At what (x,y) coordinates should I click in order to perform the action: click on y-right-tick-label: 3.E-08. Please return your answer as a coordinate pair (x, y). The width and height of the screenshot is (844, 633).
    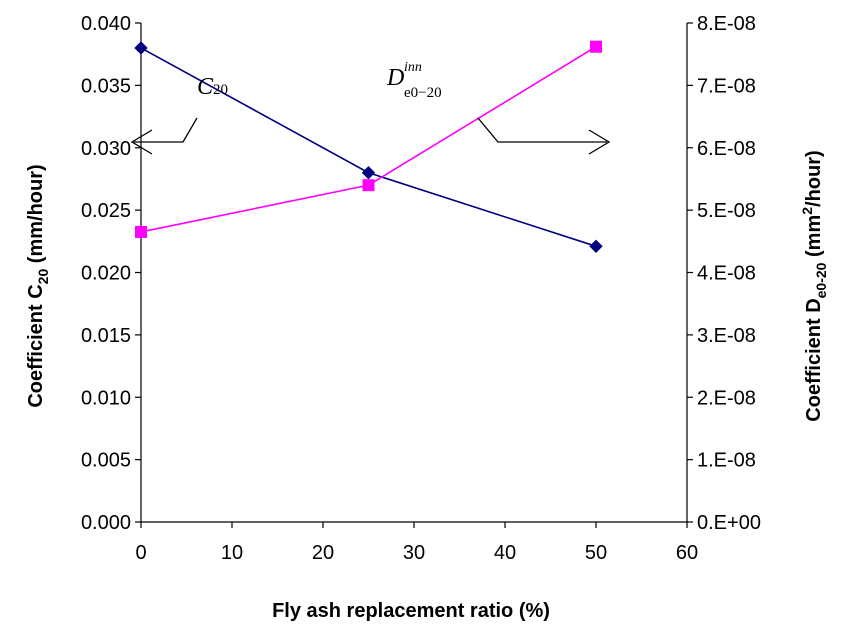
    Looking at the image, I should click on (726, 336).